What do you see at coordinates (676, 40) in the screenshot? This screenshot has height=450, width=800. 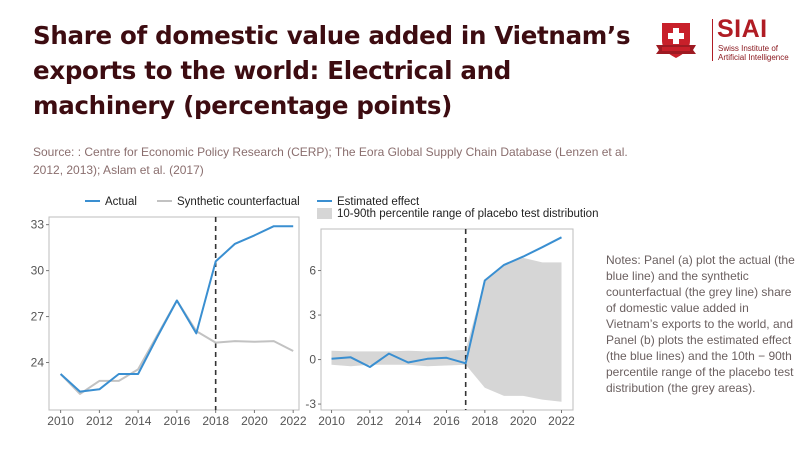 I see `swiss-cross-shield-icon` at bounding box center [676, 40].